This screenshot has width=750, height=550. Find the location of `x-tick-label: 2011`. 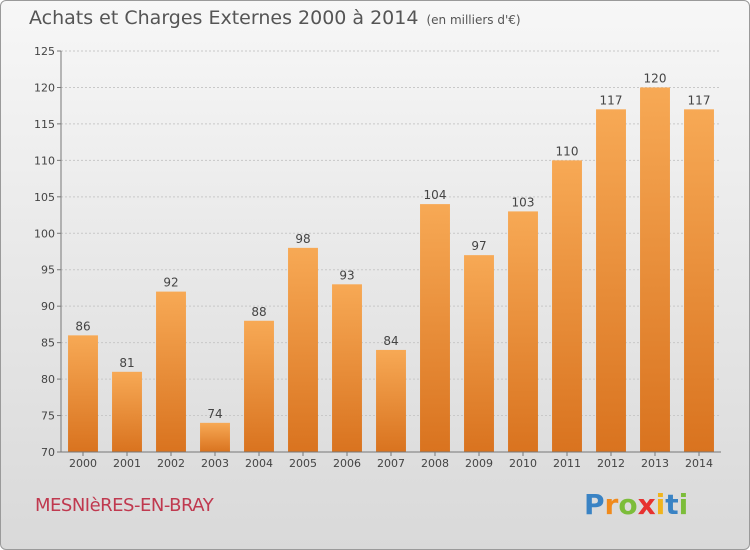

x-tick-label: 2011 is located at coordinates (567, 463).